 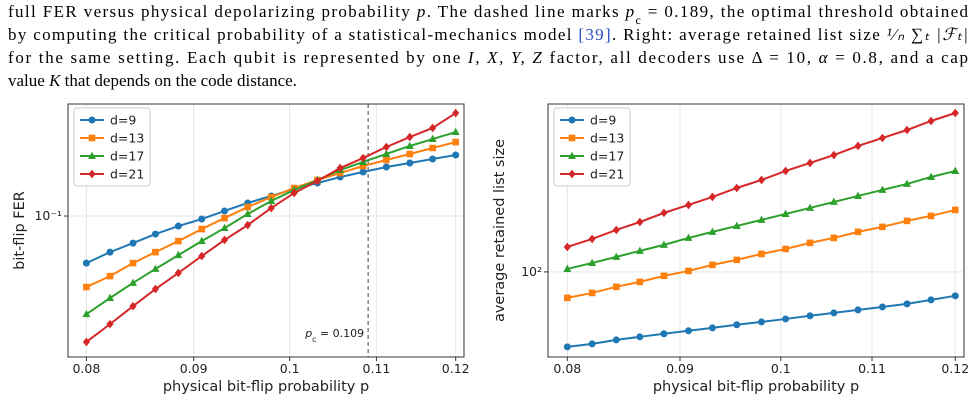 What do you see at coordinates (505, 57) in the screenshot?
I see `caption-span: I, X, Y, Z` at bounding box center [505, 57].